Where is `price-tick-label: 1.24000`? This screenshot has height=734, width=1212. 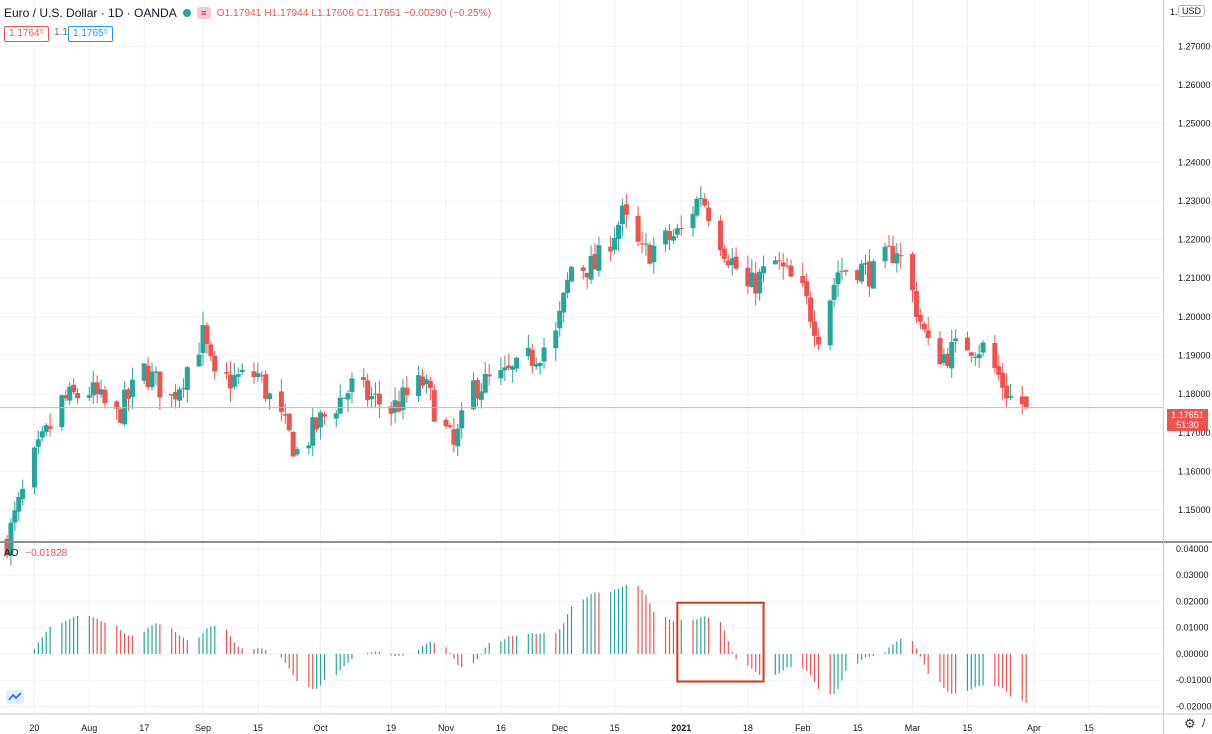
price-tick-label: 1.24000 is located at coordinates (1194, 162).